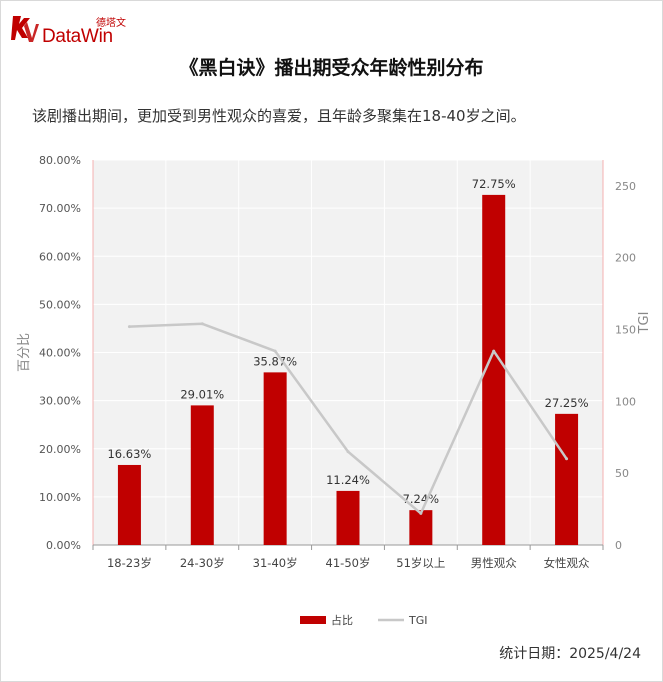 The height and width of the screenshot is (682, 663). Describe the element at coordinates (622, 473) in the screenshot. I see `y-right-tick-label: 50` at that location.